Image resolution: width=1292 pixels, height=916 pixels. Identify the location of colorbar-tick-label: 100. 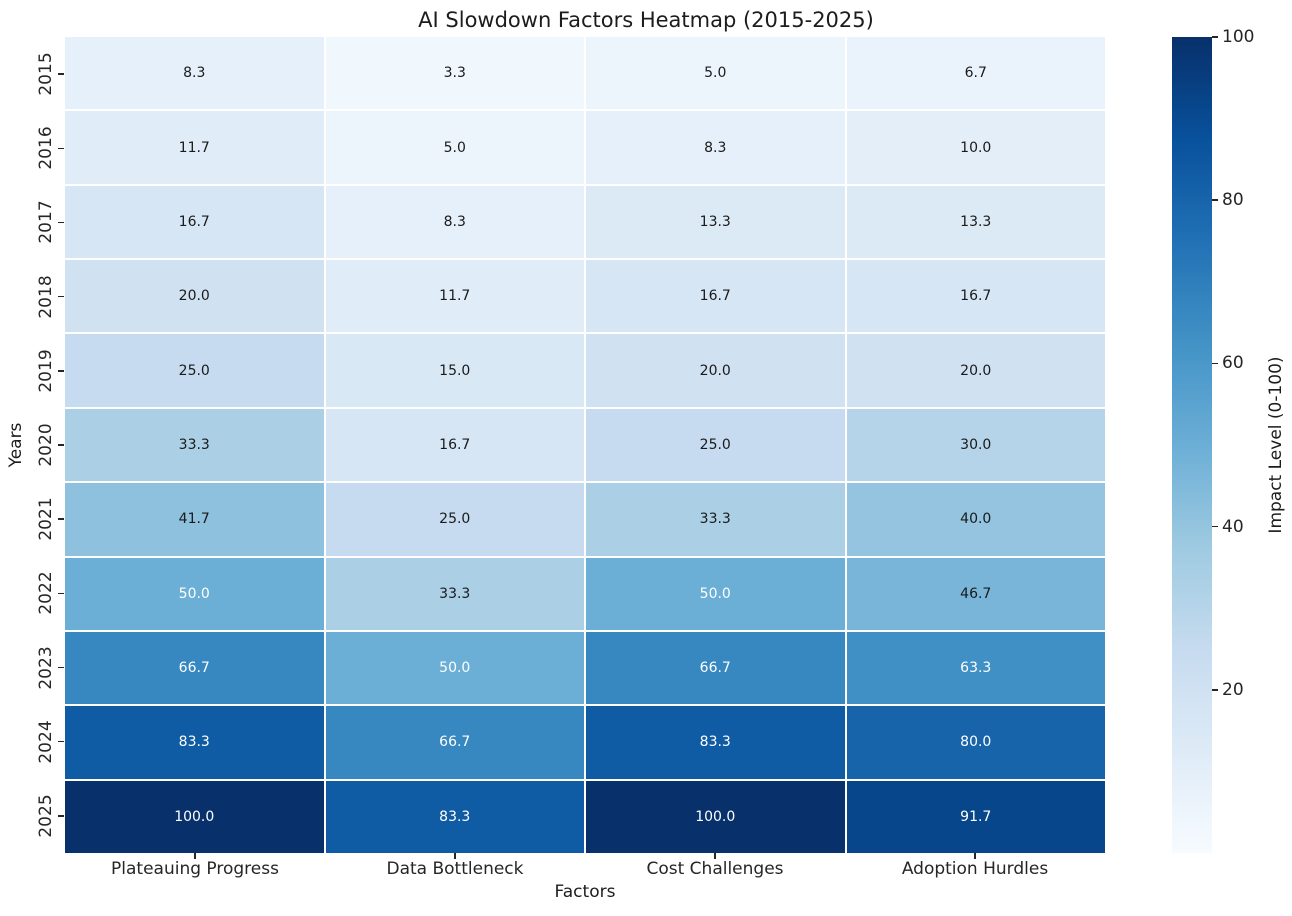
(1238, 37).